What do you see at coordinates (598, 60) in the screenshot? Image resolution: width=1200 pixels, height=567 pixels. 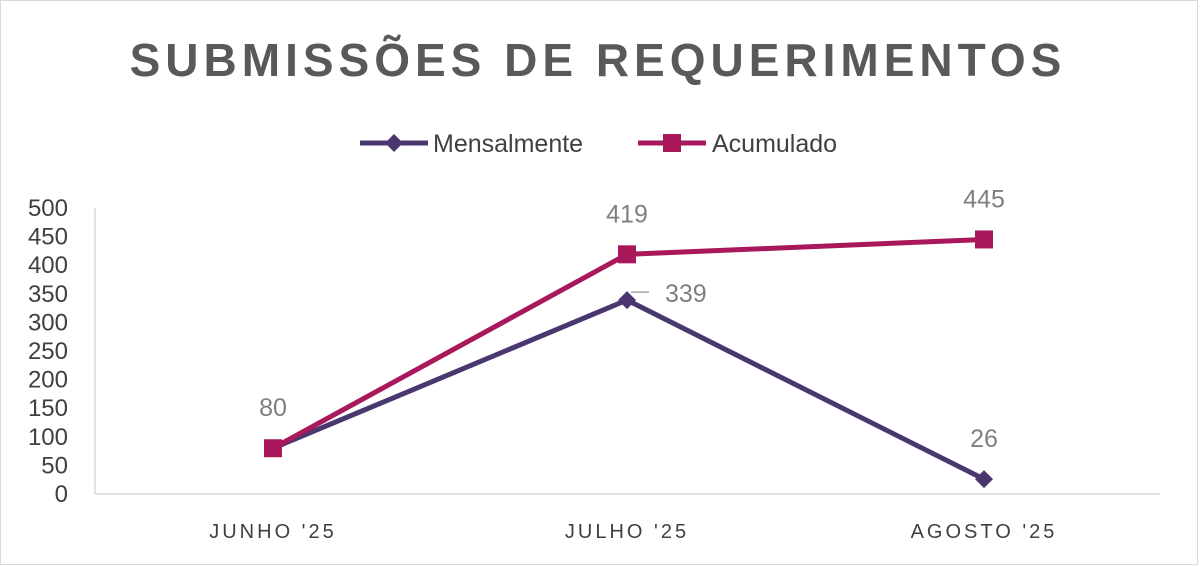 I see `chart-title: SUBMISSÕES DE REQUERIMENTOS` at bounding box center [598, 60].